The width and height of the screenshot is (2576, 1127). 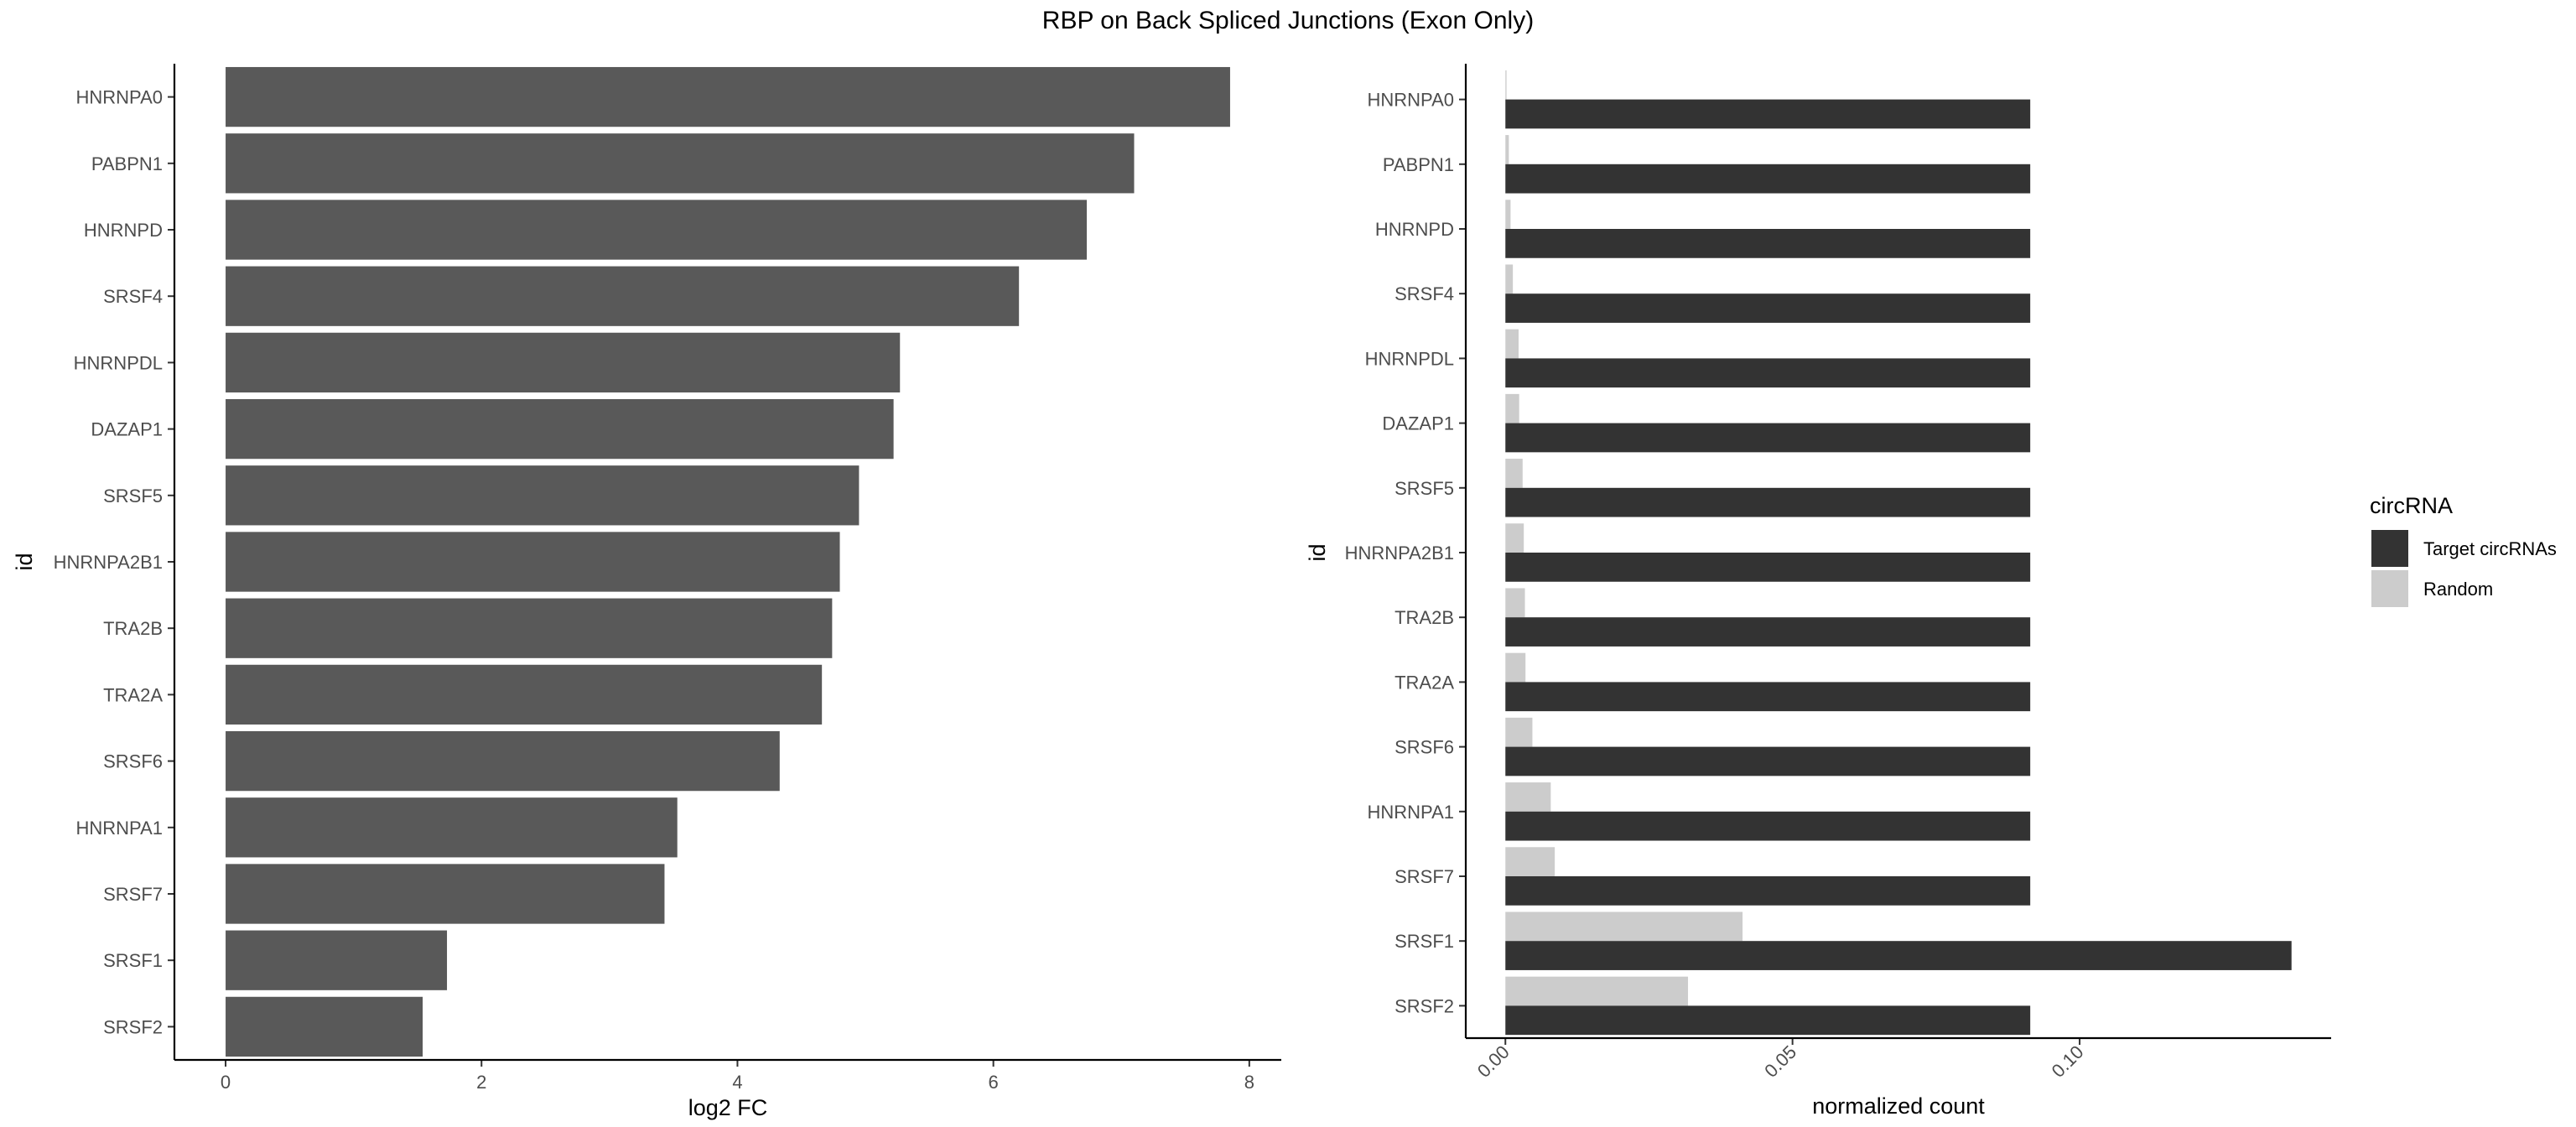 I want to click on right-y-tick-label: SRSF7, so click(x=1424, y=876).